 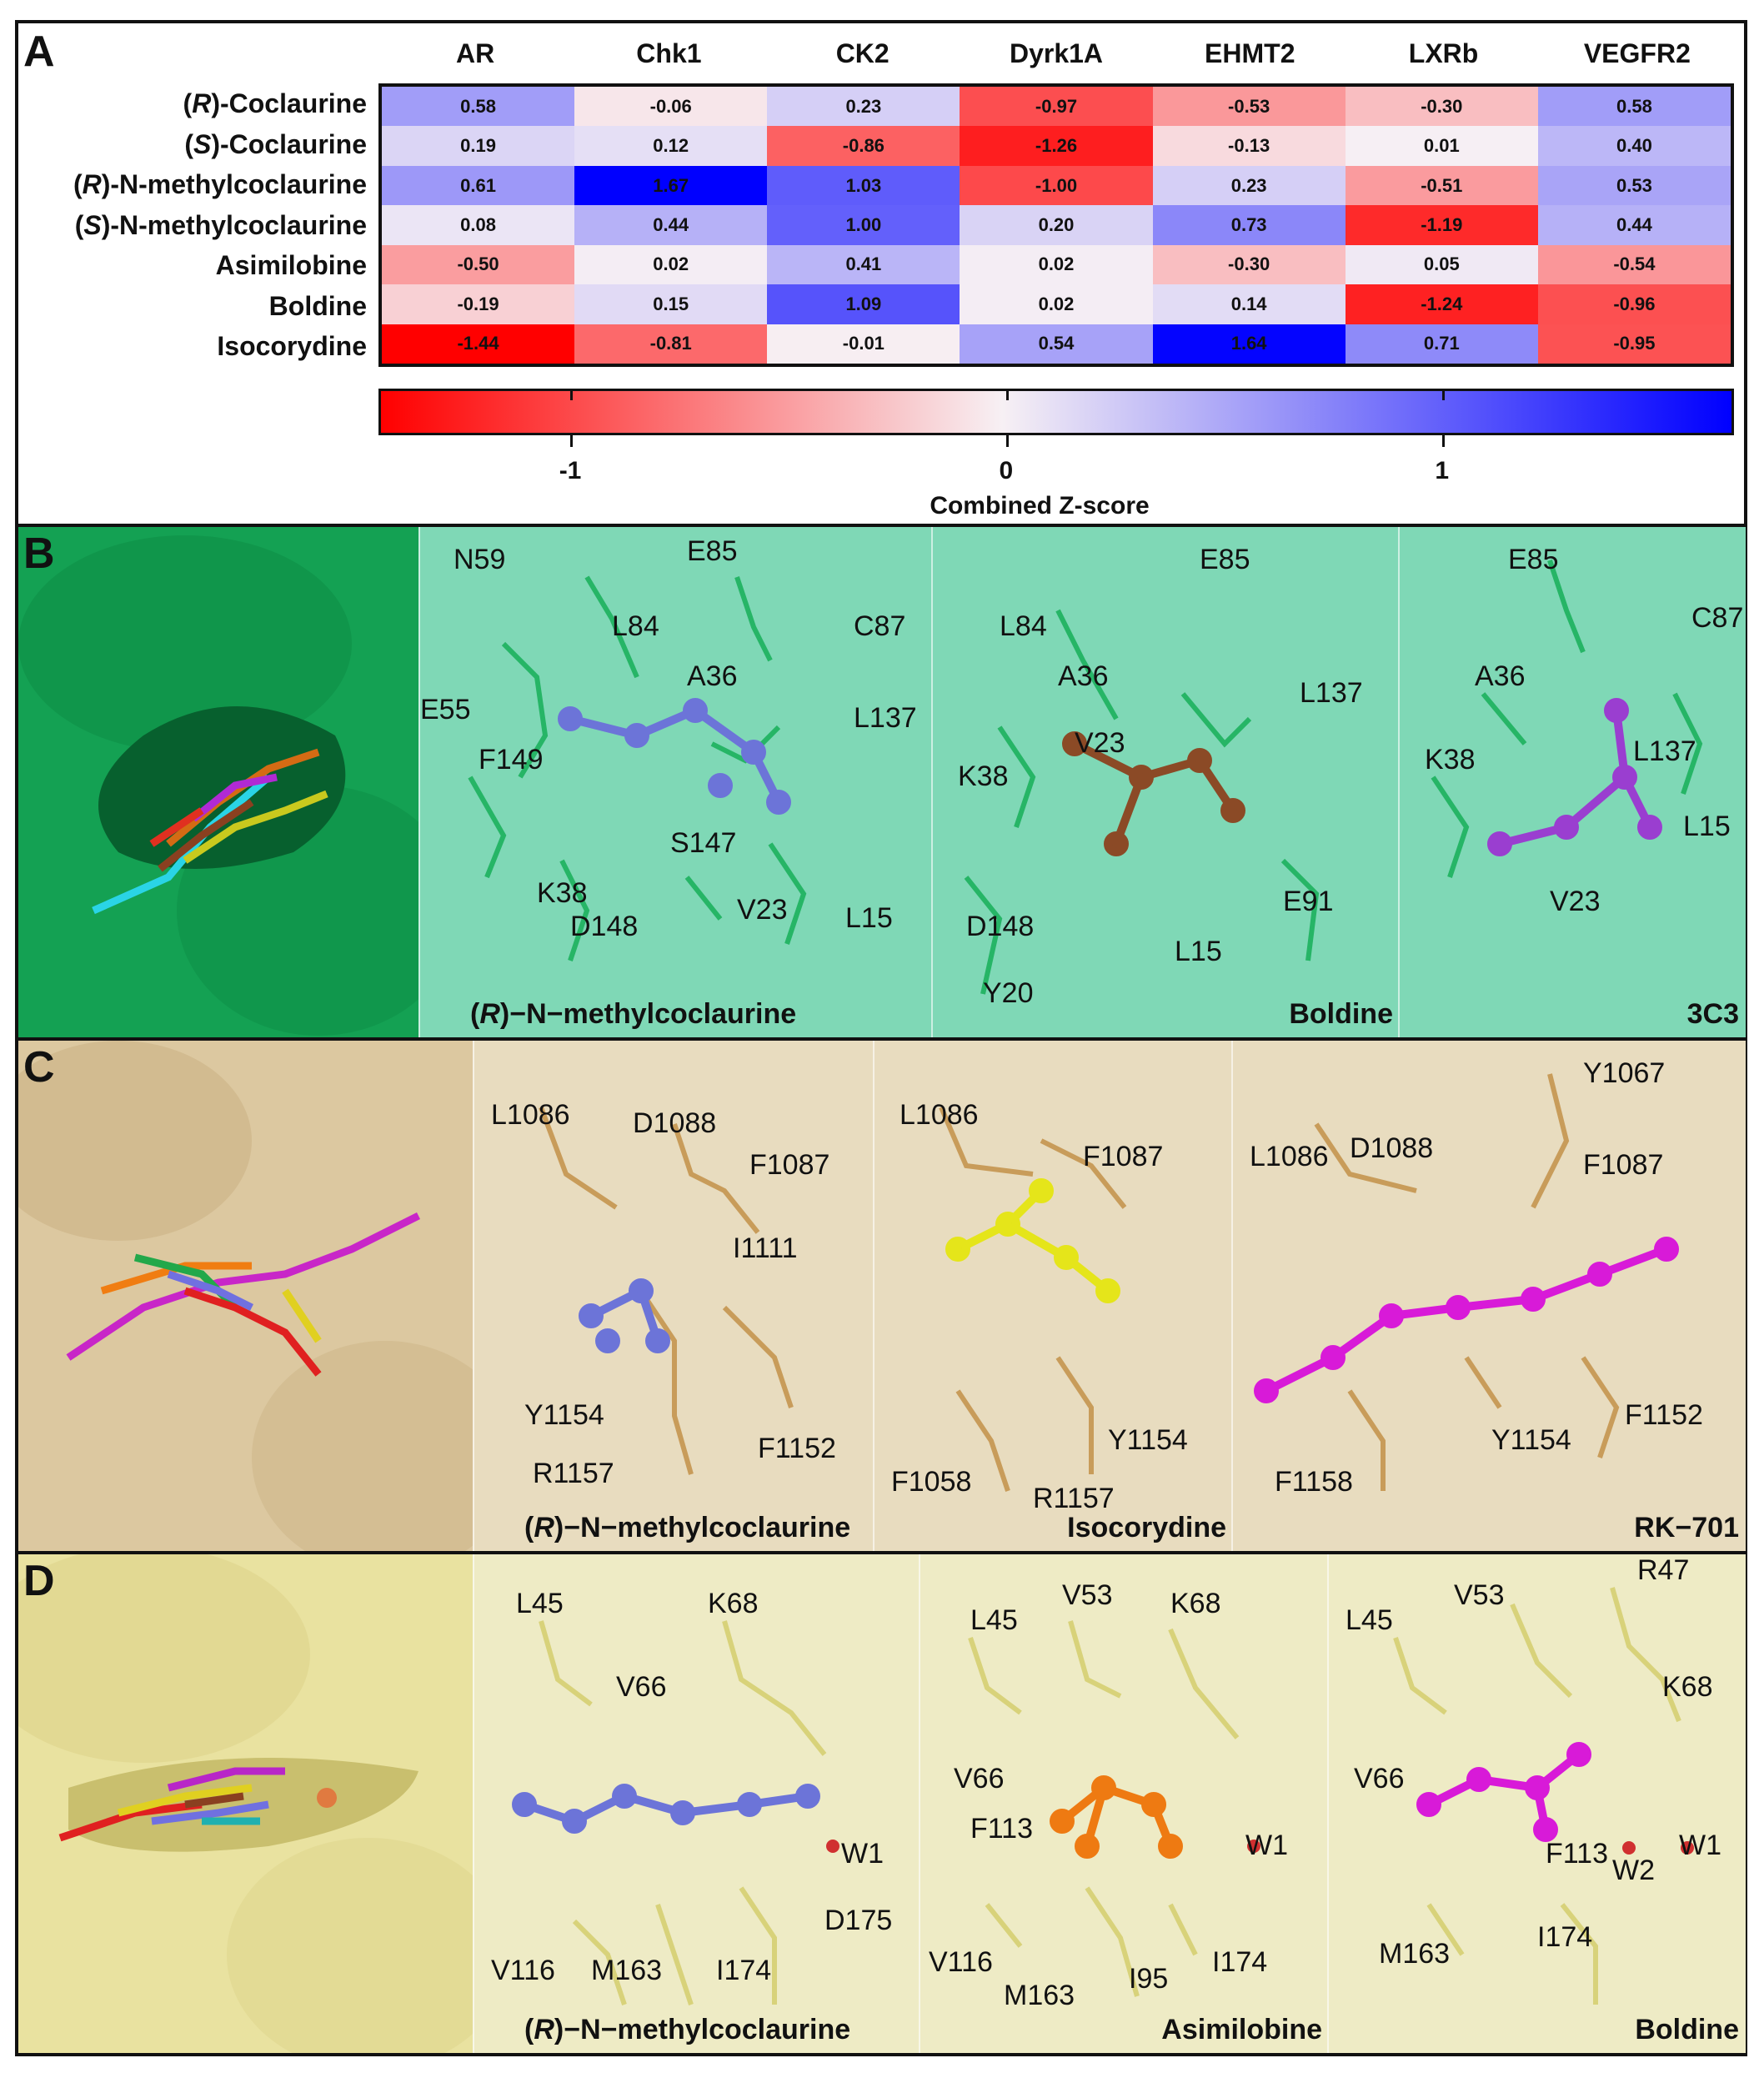 I want to click on residue-label: Y1067, so click(x=1624, y=1073).